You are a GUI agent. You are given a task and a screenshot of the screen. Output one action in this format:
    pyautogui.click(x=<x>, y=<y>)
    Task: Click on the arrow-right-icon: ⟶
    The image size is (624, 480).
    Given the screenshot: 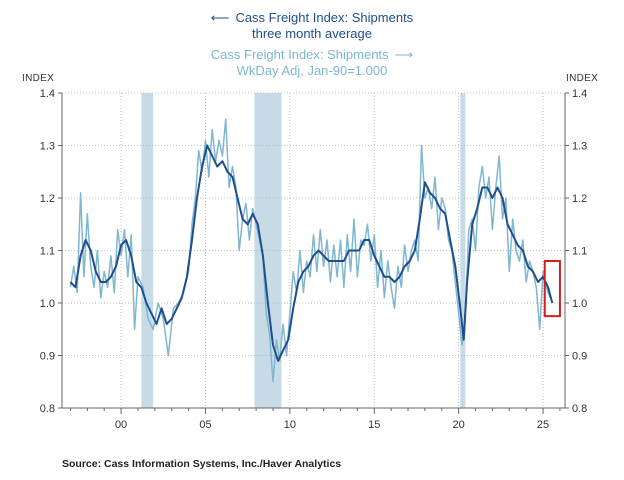 What is the action you would take?
    pyautogui.click(x=404, y=54)
    